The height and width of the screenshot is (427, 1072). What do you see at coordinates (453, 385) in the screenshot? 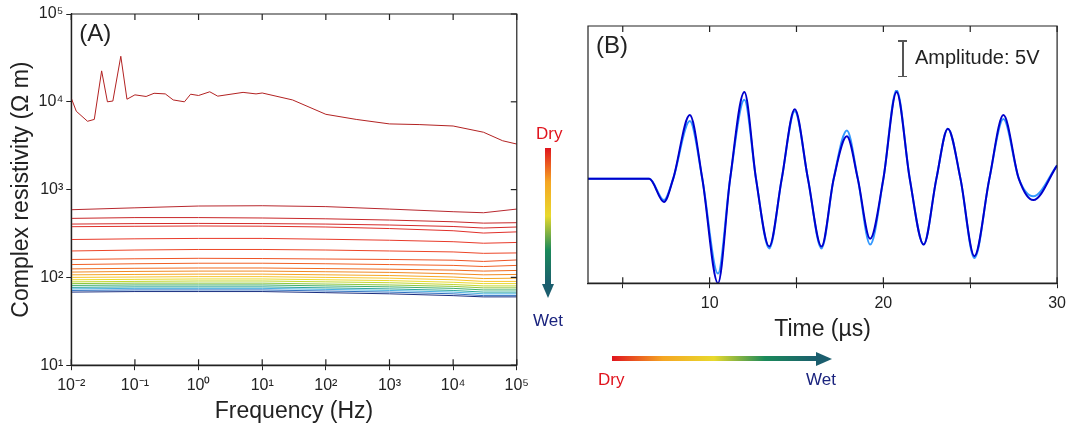
I see `x-tick-label: 10⁴` at bounding box center [453, 385].